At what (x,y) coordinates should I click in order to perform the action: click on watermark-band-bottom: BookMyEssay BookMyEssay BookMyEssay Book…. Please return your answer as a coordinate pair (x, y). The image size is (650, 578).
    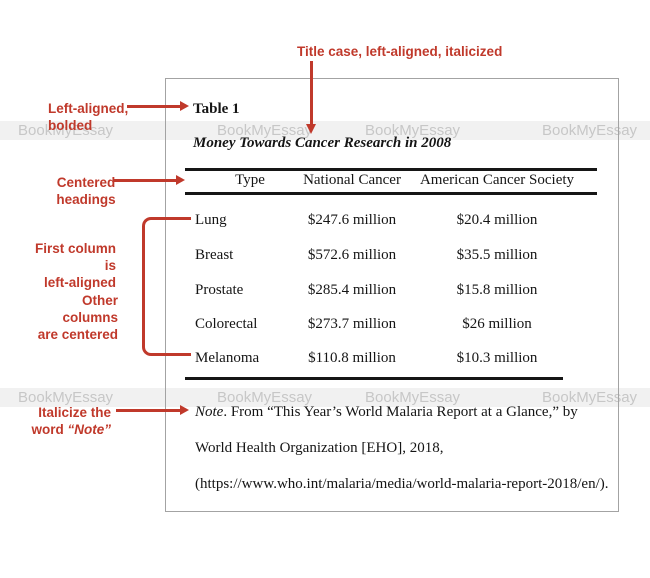
    Looking at the image, I should click on (325, 397).